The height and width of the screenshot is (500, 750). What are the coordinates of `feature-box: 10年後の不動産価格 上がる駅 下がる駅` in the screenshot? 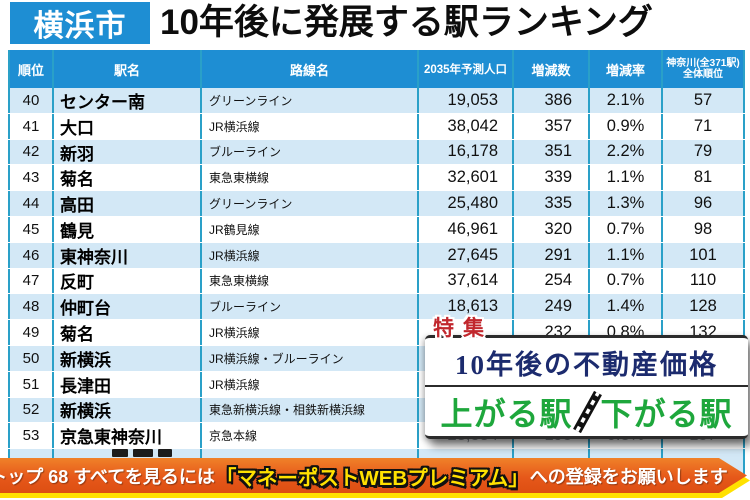 It's located at (586, 387).